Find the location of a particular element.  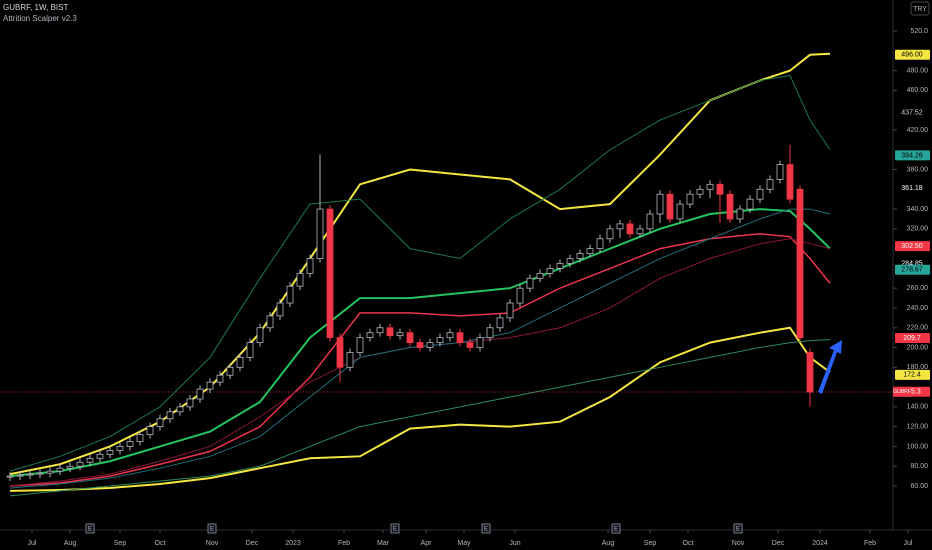

x-tick-label: 2024 is located at coordinates (820, 543).